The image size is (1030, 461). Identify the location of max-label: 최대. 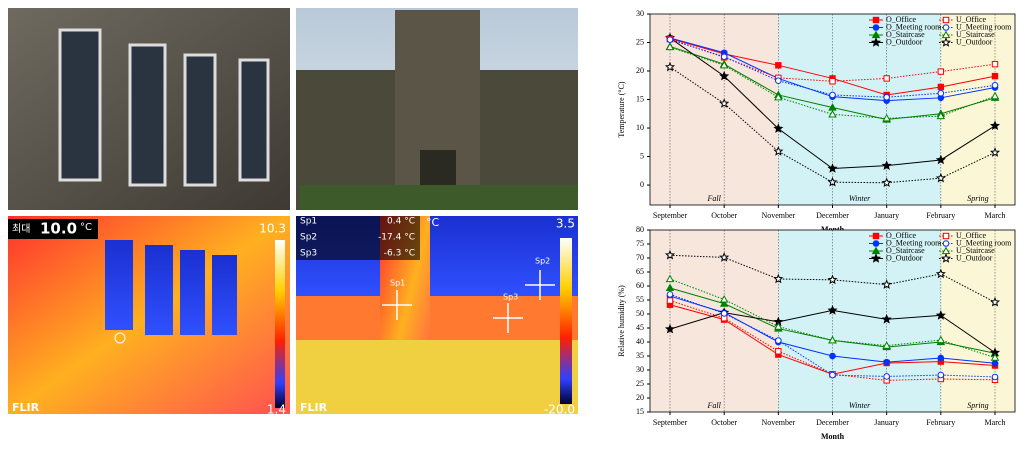
(21, 229).